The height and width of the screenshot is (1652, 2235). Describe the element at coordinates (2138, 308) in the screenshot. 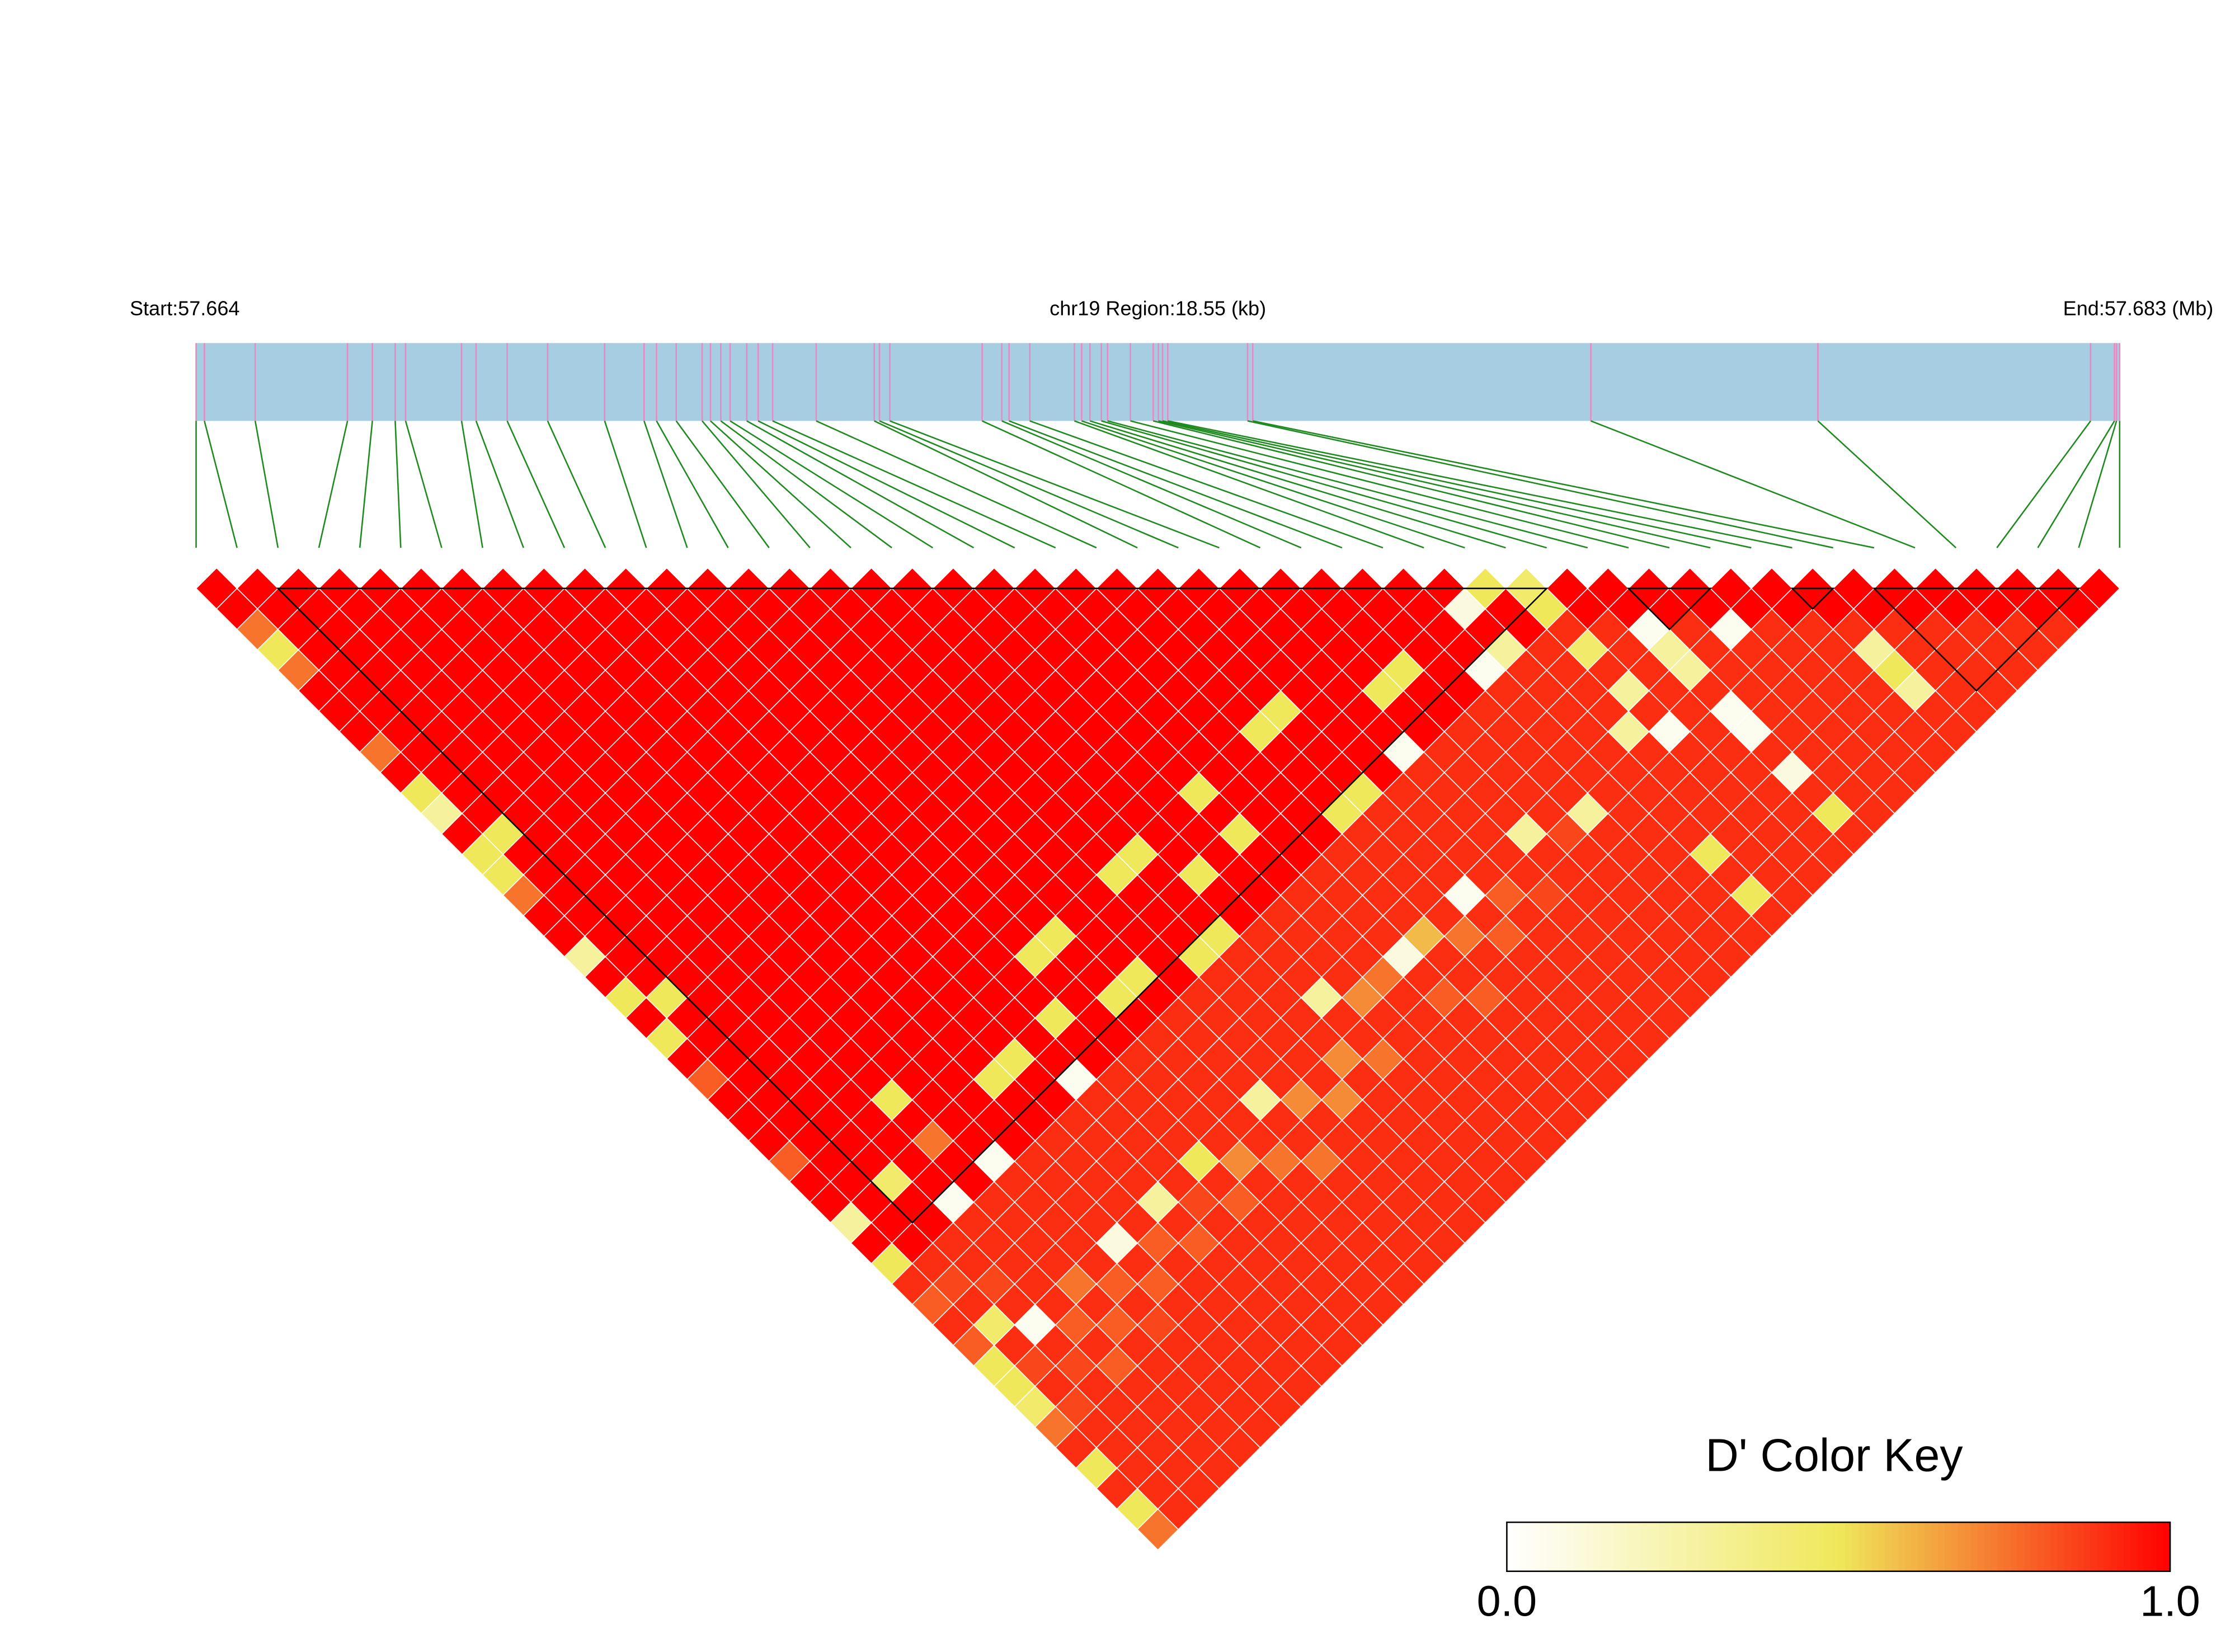

I see `end-label: End:57.683 (Mb)` at that location.